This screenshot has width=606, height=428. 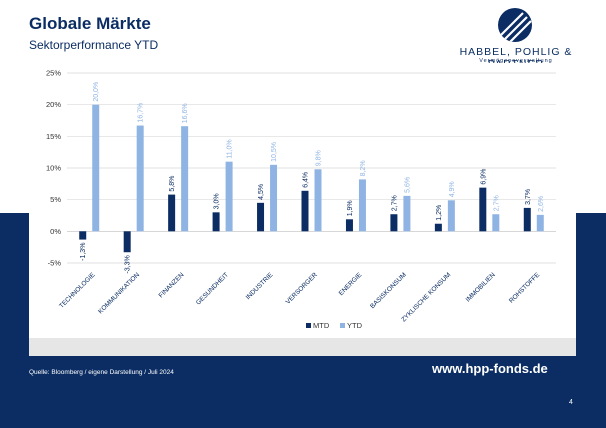 I want to click on ytd-data-label: 2,6%, so click(x=541, y=204).